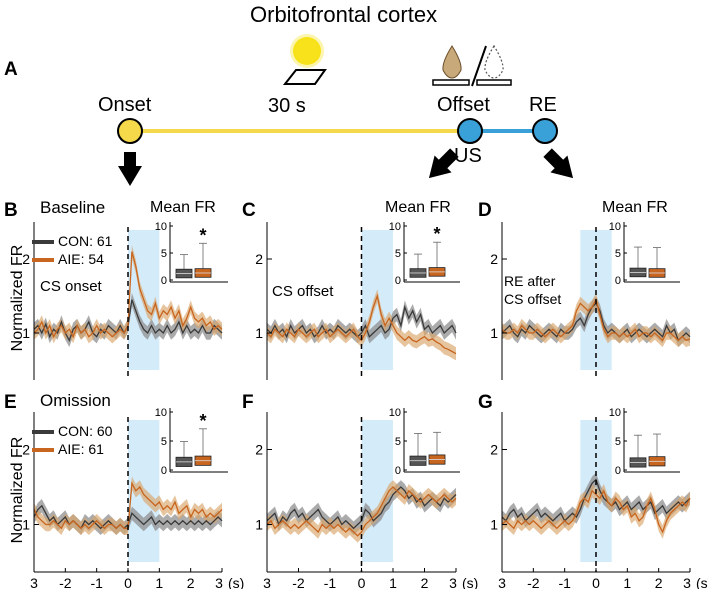 The height and width of the screenshot is (589, 708). I want to click on re-marker, so click(545, 131).